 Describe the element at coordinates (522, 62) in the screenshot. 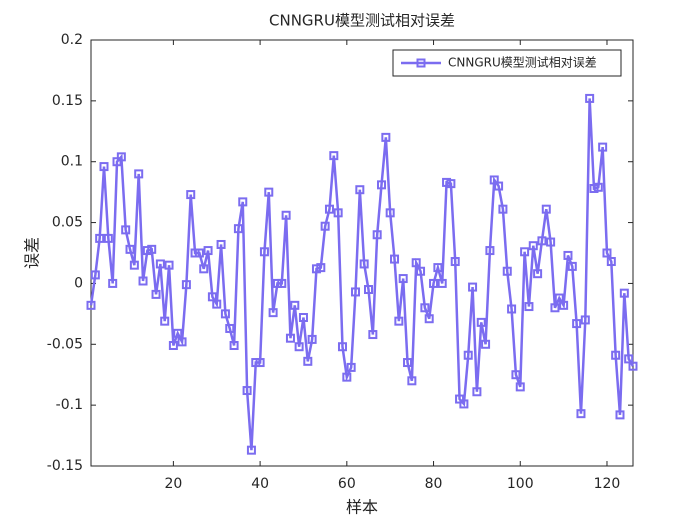

I see `legend-text: CNNGRU模型测试相对误差` at that location.